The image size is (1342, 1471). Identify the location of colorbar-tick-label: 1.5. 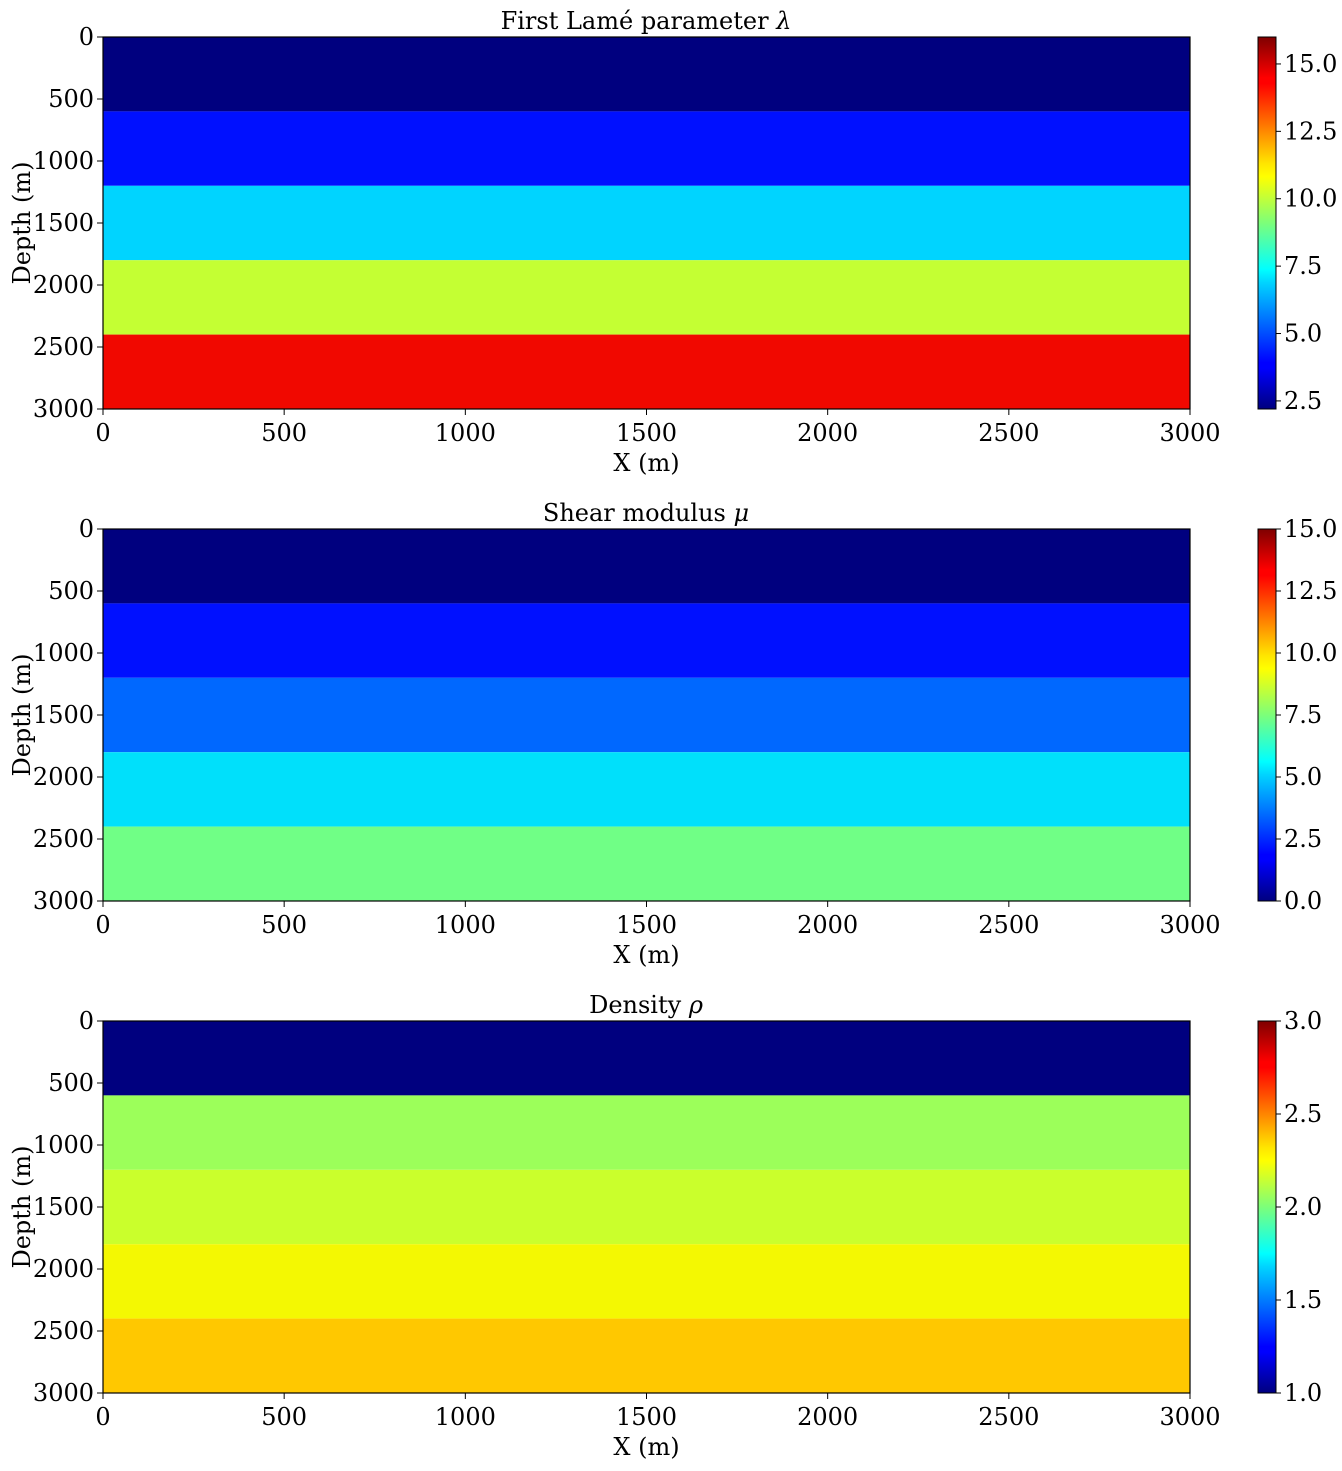
(1303, 1300).